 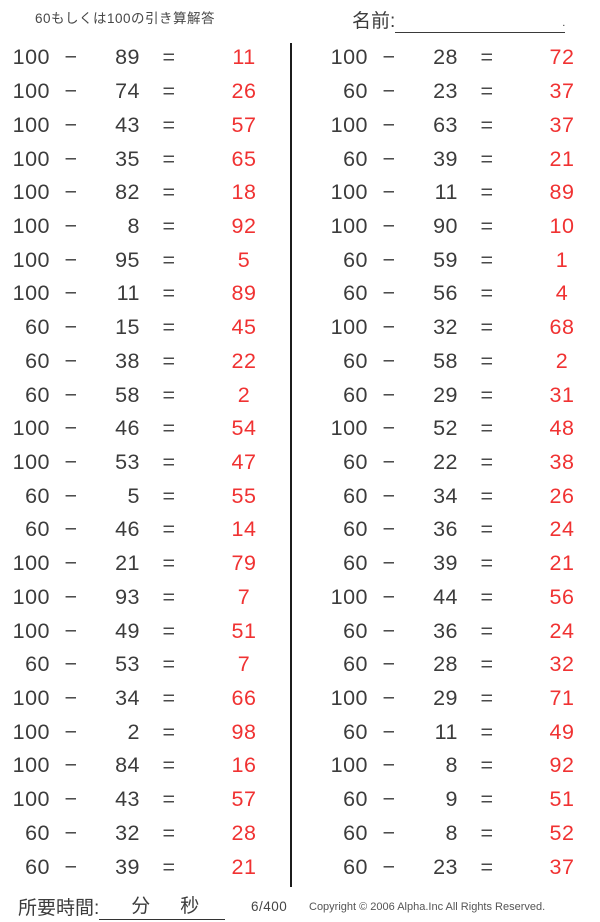 I want to click on answer: 72, so click(x=562, y=57).